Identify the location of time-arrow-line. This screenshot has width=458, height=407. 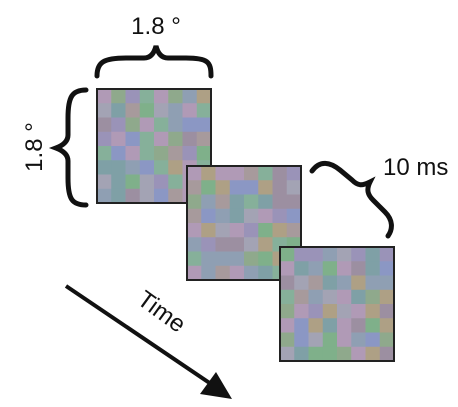
(140, 336).